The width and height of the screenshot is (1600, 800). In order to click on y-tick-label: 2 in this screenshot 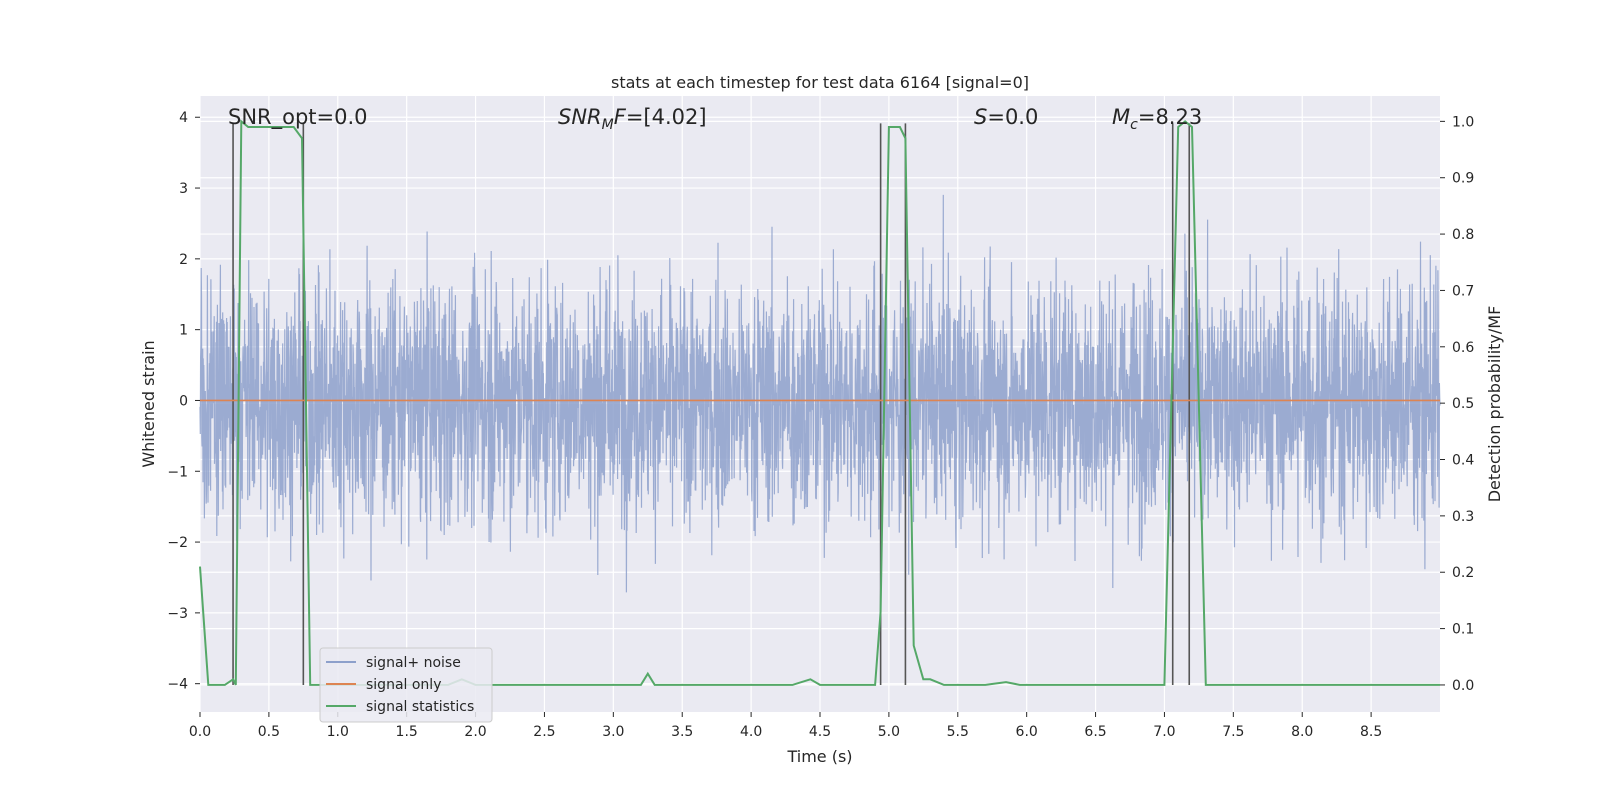, I will do `click(183, 260)`.